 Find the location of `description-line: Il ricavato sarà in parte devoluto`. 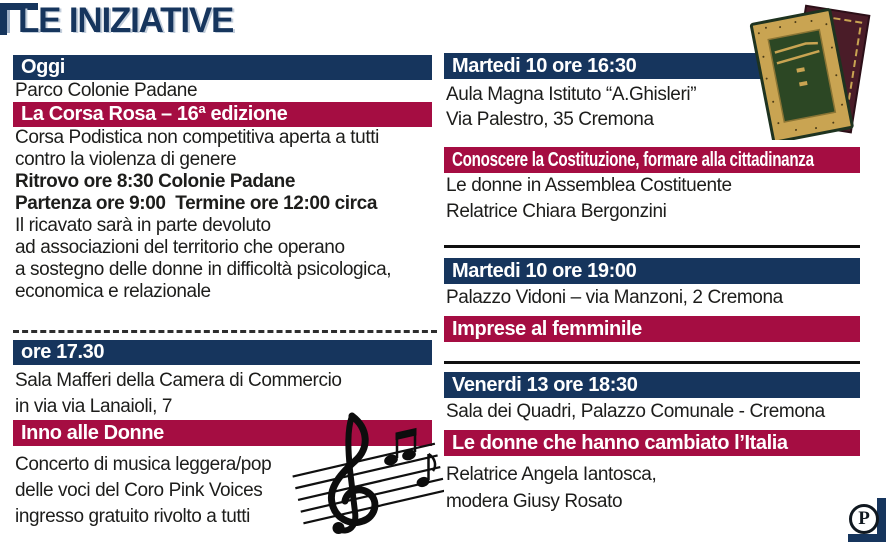

description-line: Il ricavato sarà in parte devoluto is located at coordinates (143, 225).